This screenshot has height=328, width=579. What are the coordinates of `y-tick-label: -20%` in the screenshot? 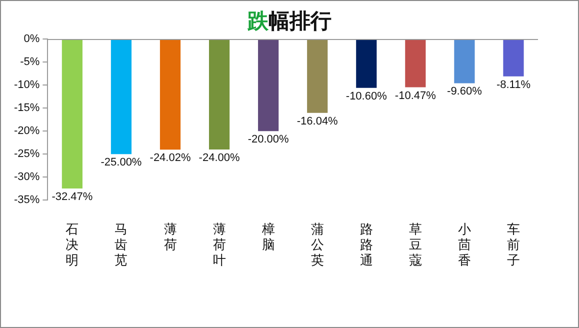 It's located at (27, 131).